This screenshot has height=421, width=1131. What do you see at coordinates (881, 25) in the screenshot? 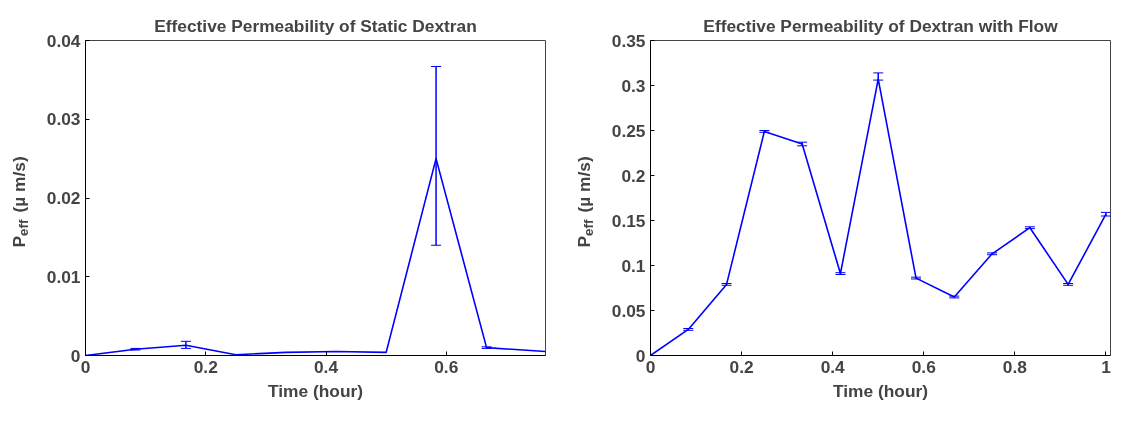
I see `chart-title: Effective Permeability of Dextran with Flow` at bounding box center [881, 25].